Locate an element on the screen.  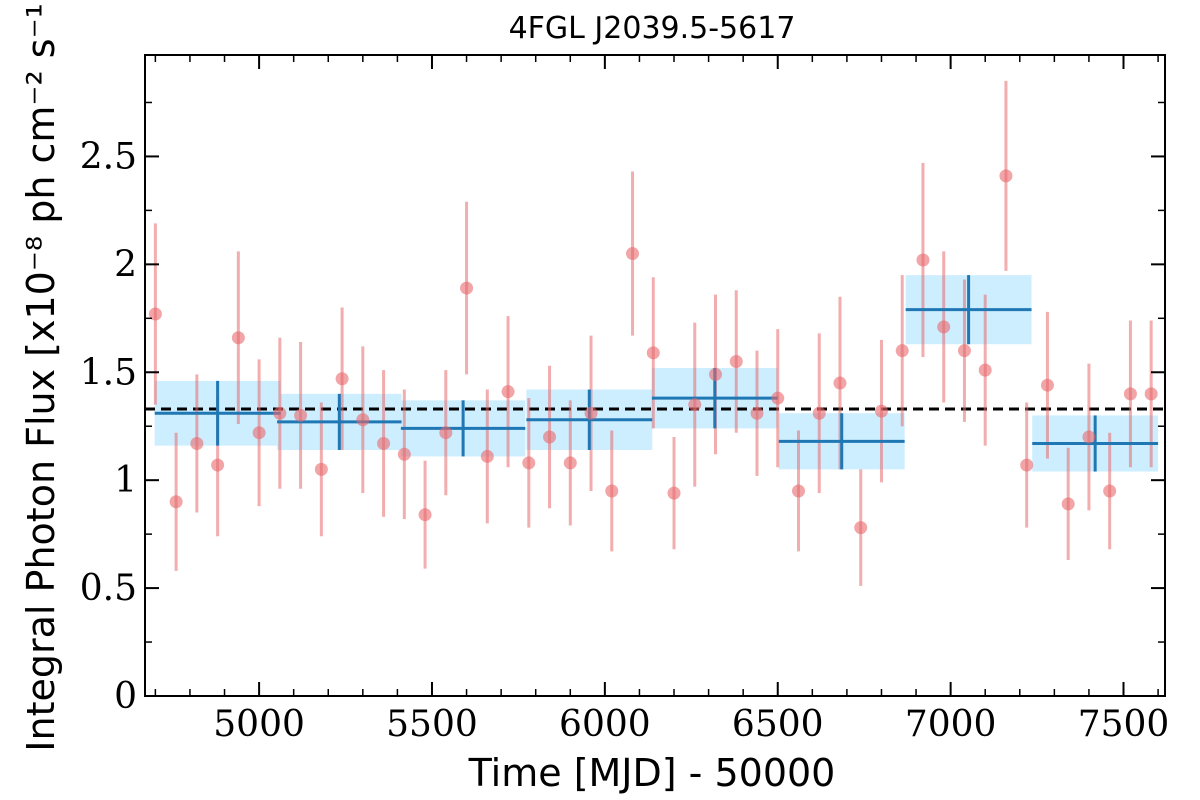
y-tick-label: 2.5 is located at coordinates (108, 156).